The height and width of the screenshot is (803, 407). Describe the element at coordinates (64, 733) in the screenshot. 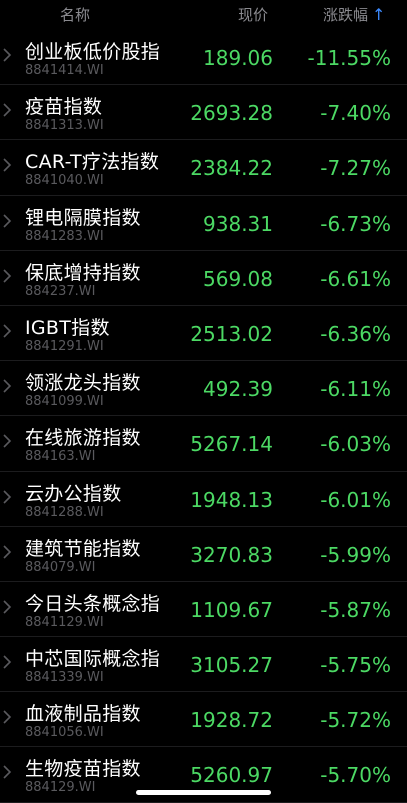

I see `index-code: 8841056.WI` at that location.